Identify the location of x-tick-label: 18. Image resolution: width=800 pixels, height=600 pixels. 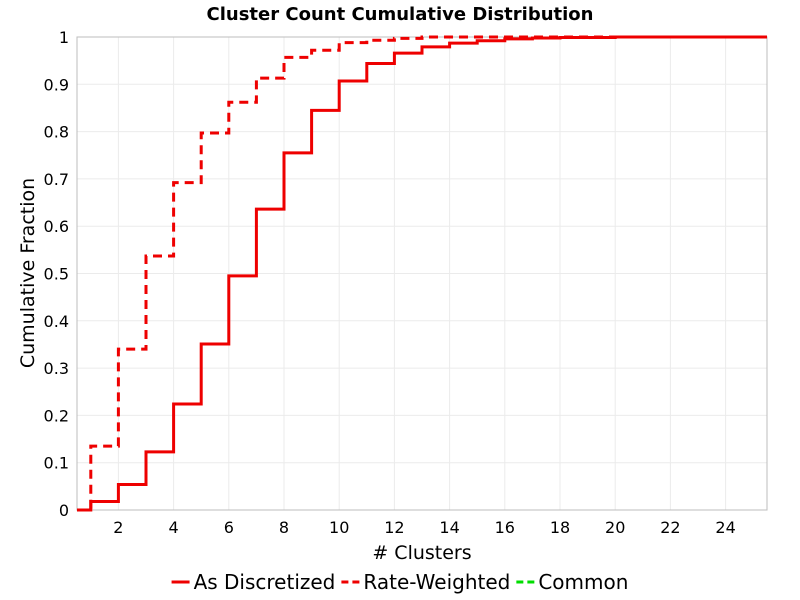
(560, 527).